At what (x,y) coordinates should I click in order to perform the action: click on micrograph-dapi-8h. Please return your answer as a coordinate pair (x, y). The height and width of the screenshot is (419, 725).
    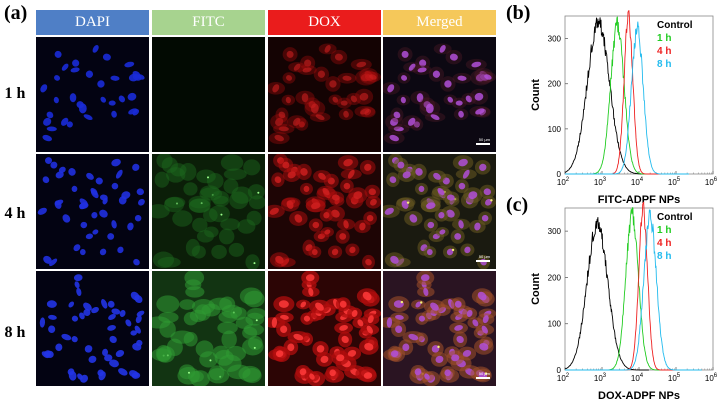
    Looking at the image, I should click on (92, 328).